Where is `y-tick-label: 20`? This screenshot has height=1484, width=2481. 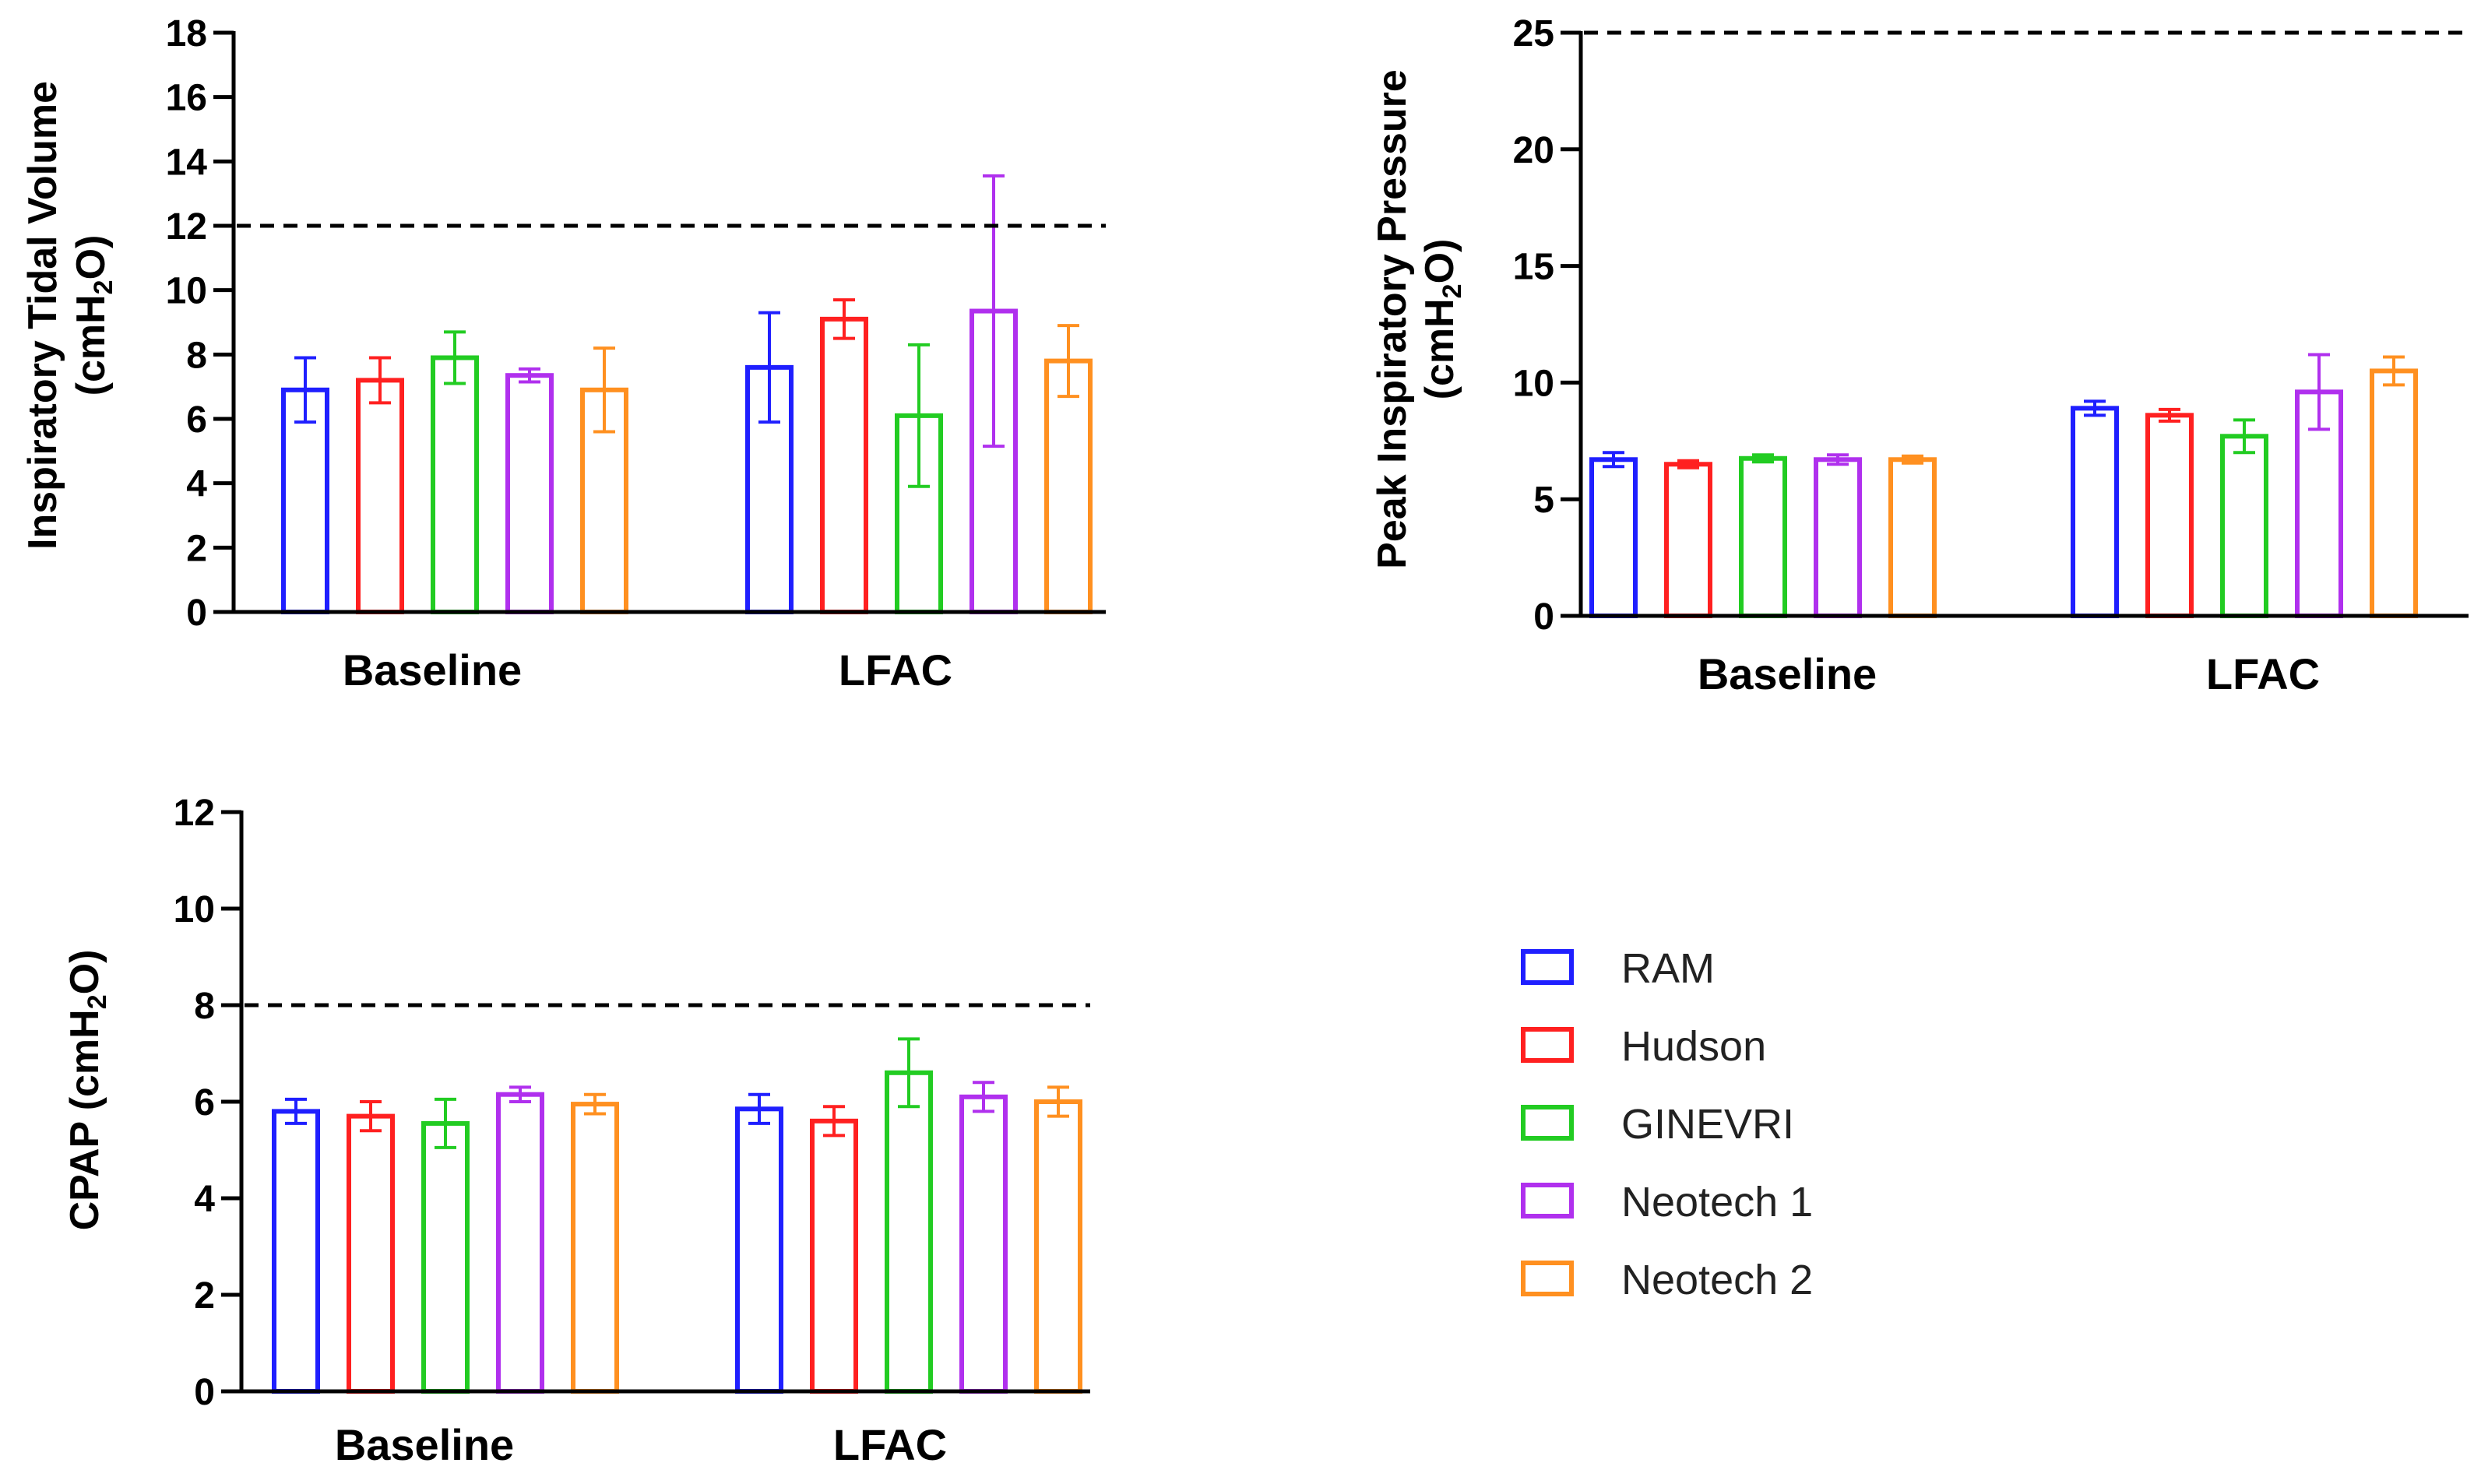 y-tick-label: 20 is located at coordinates (1533, 151).